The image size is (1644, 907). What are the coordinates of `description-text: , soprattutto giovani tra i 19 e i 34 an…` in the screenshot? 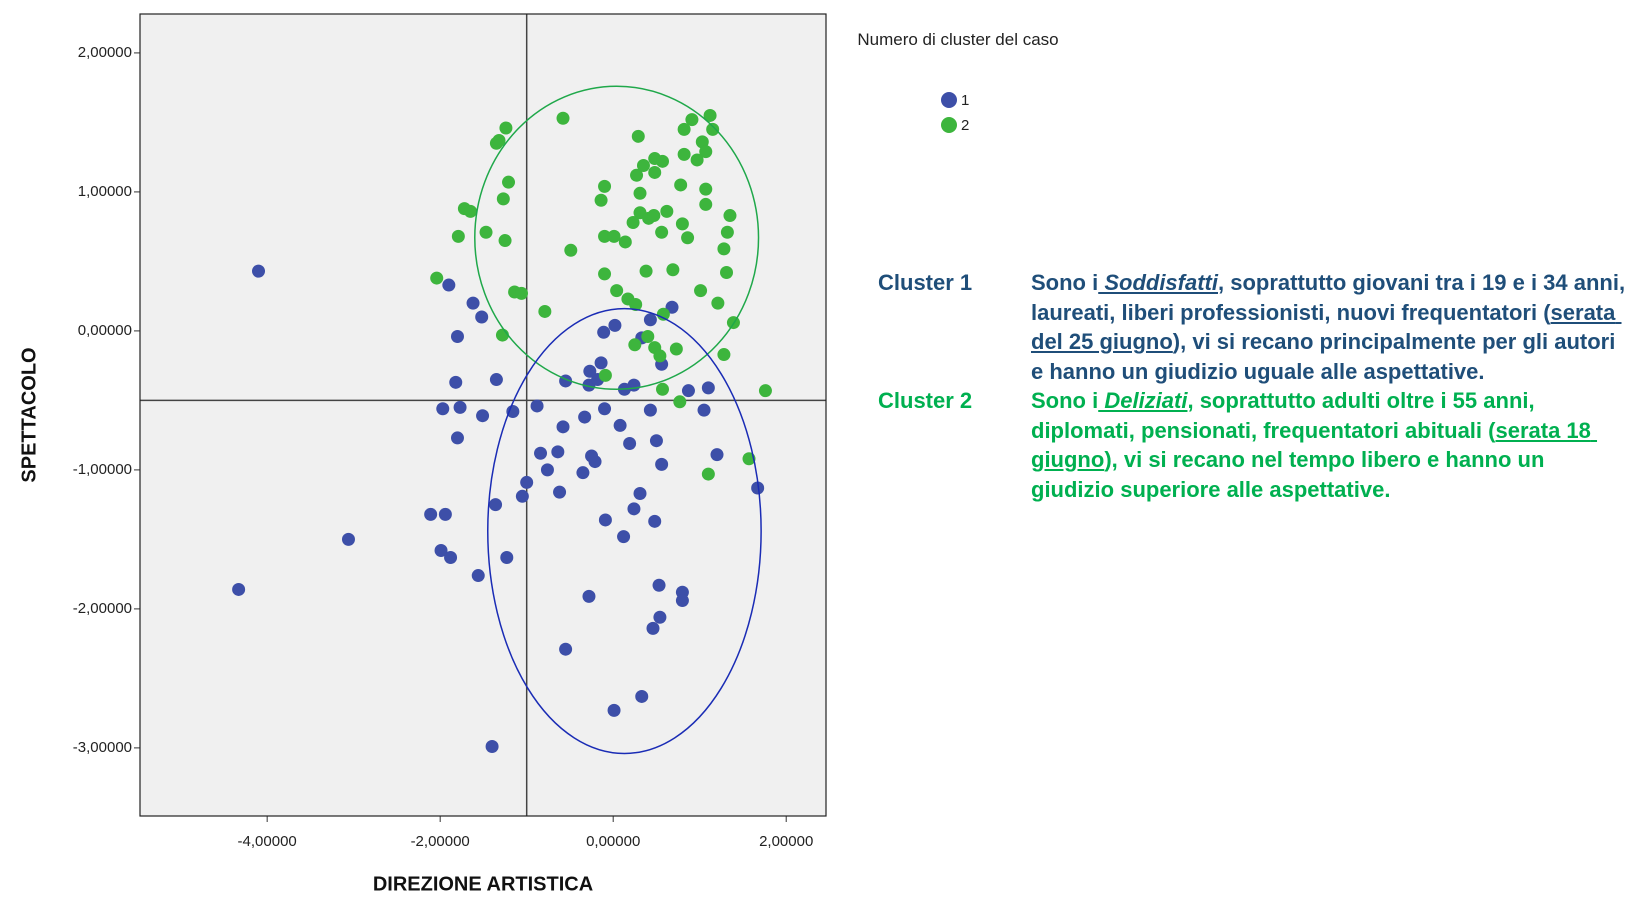 It's located at (1331, 297).